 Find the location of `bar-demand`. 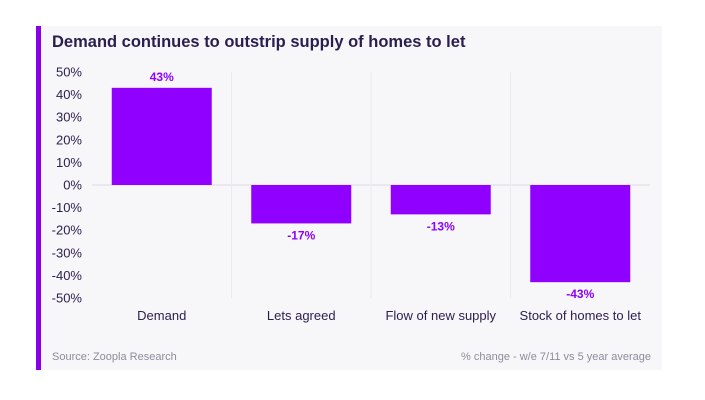

bar-demand is located at coordinates (161, 136).